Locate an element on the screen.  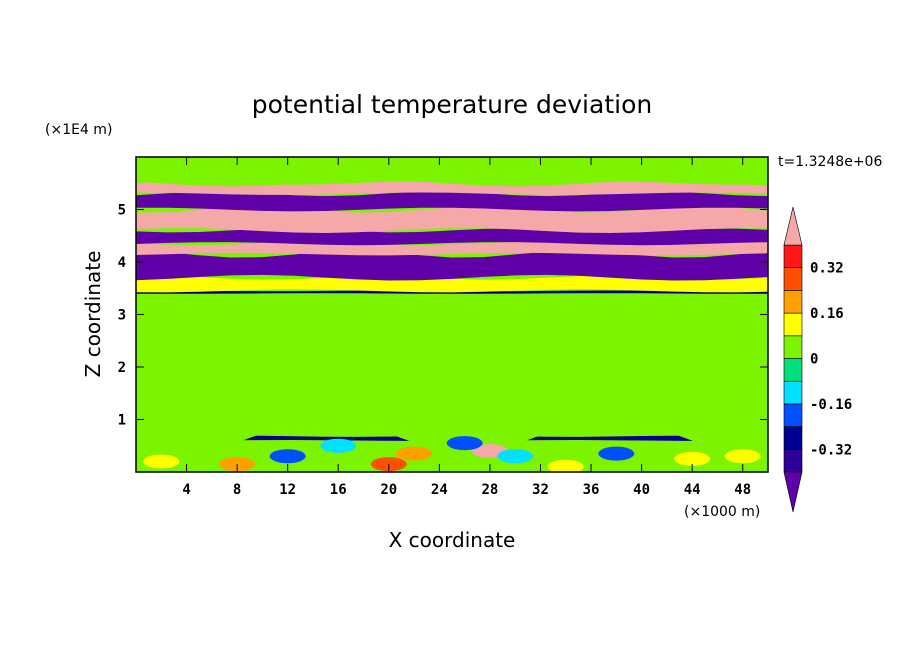
x-tick-label: 44 is located at coordinates (692, 490).